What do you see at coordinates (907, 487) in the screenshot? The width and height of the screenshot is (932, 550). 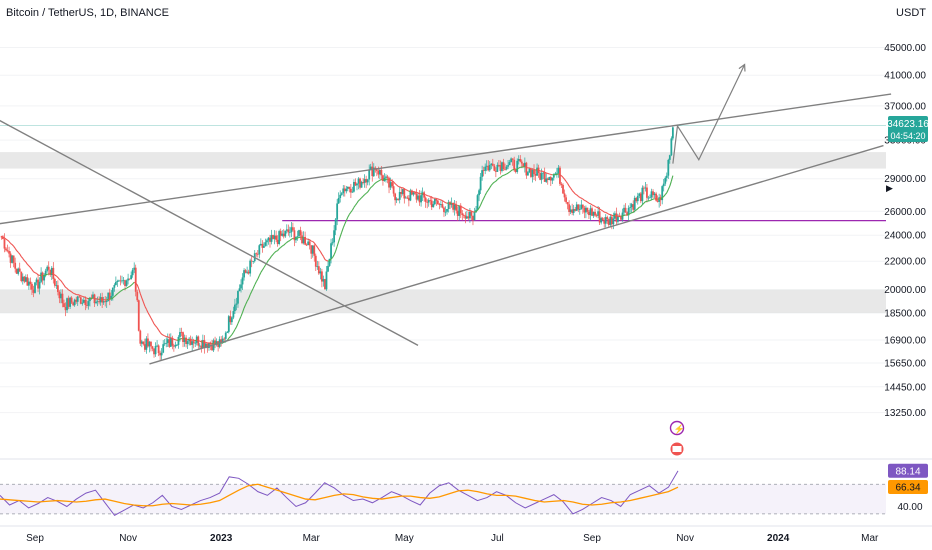 I see `rsi-ma-label: 66.34` at bounding box center [907, 487].